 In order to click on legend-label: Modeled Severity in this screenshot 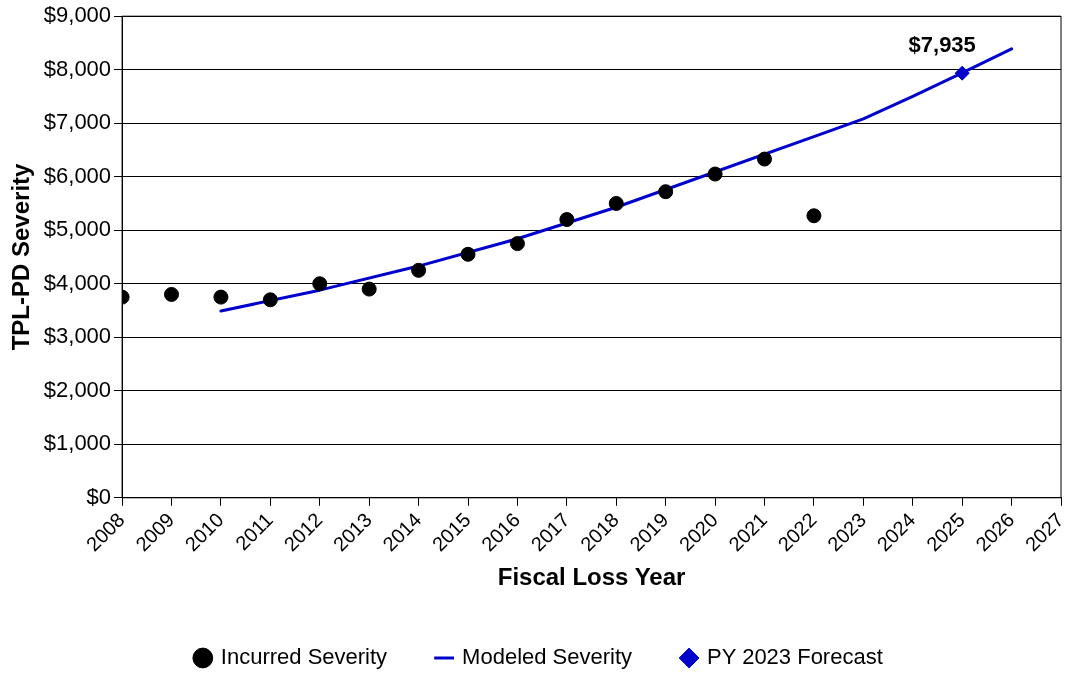, I will do `click(547, 657)`.